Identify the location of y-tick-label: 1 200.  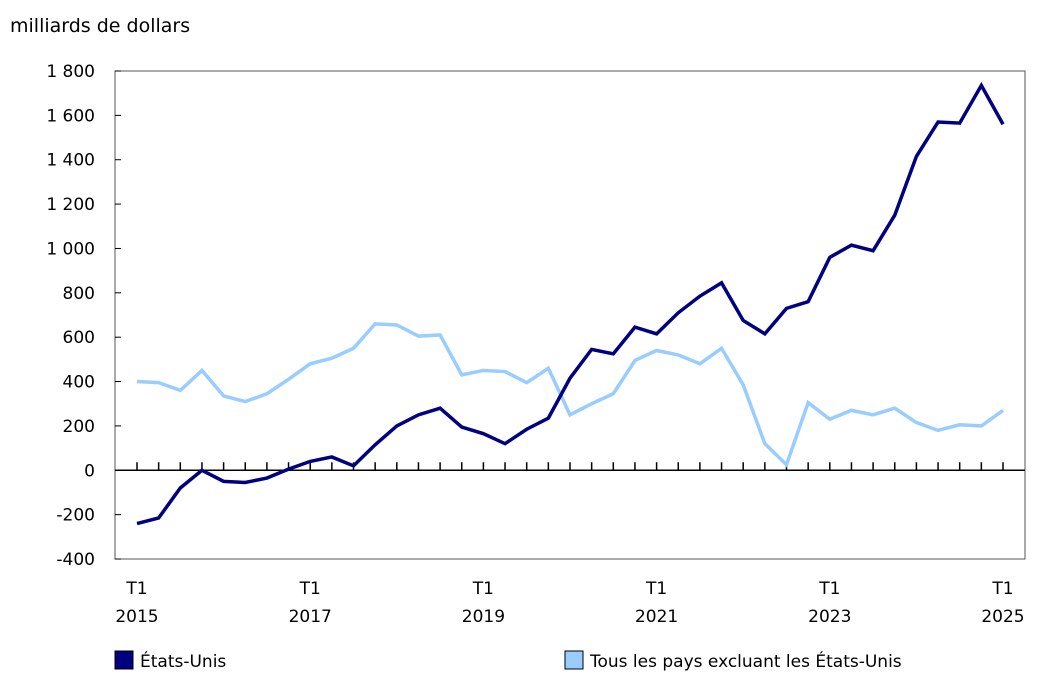
(70, 205).